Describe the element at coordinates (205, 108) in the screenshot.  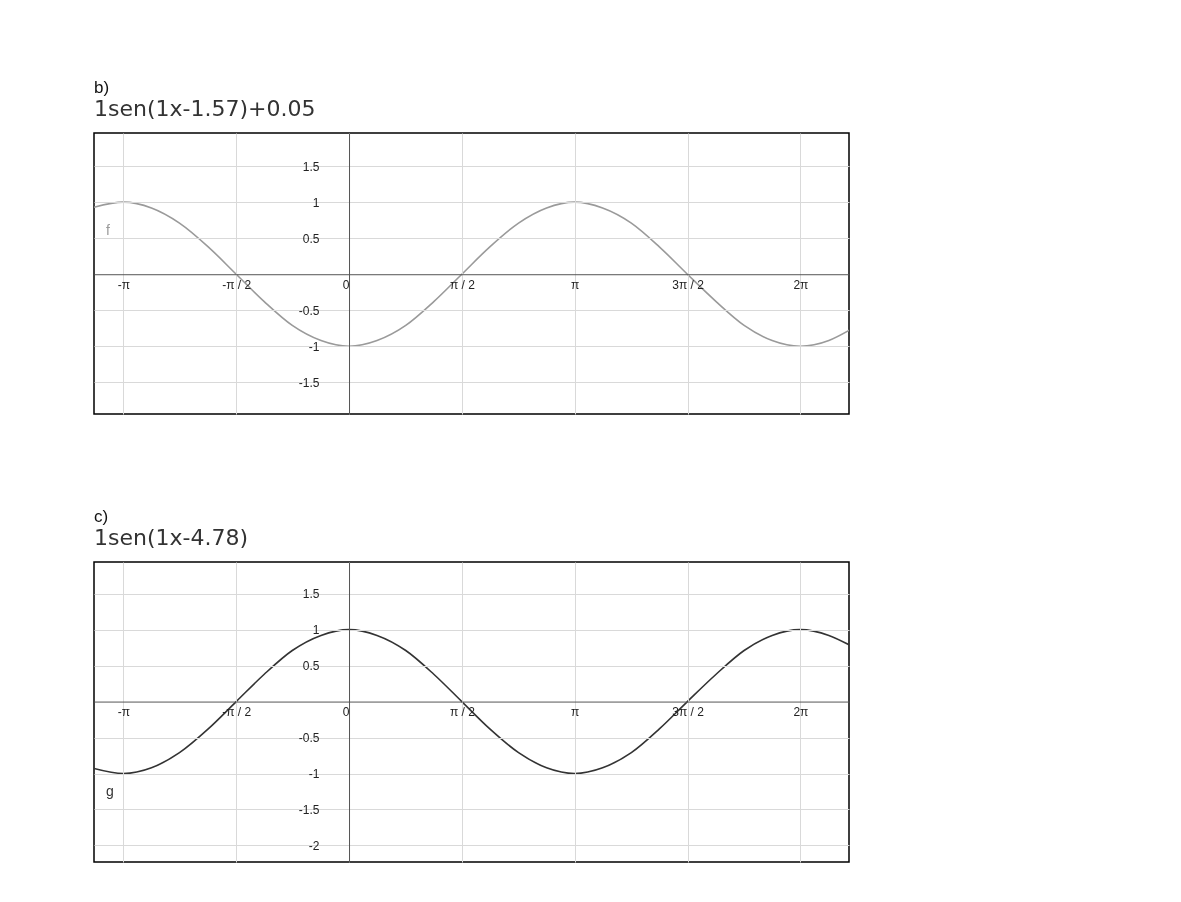
I see `chart-subtitle: 1sen(1x-1.57)+0.05` at that location.